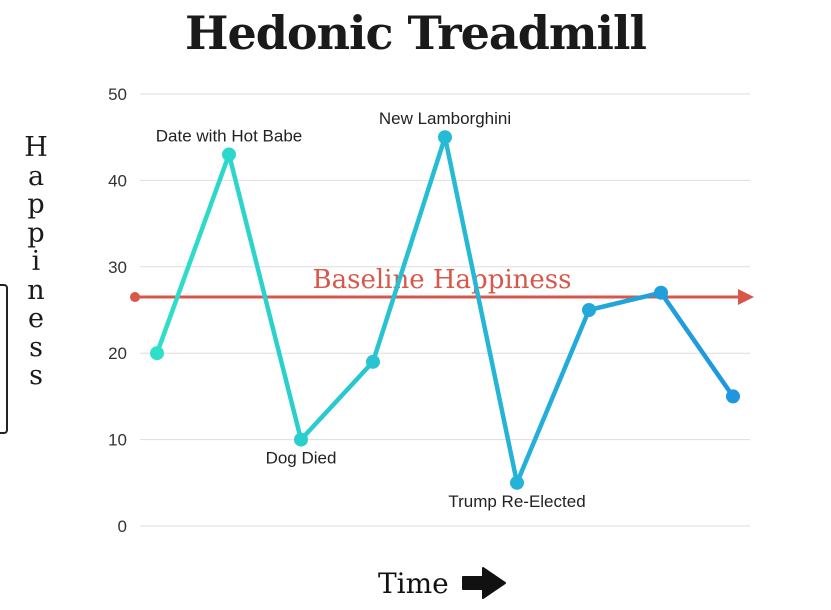 The image size is (831, 610). I want to click on chart-title: Hedonic Treadmill, so click(416, 33).